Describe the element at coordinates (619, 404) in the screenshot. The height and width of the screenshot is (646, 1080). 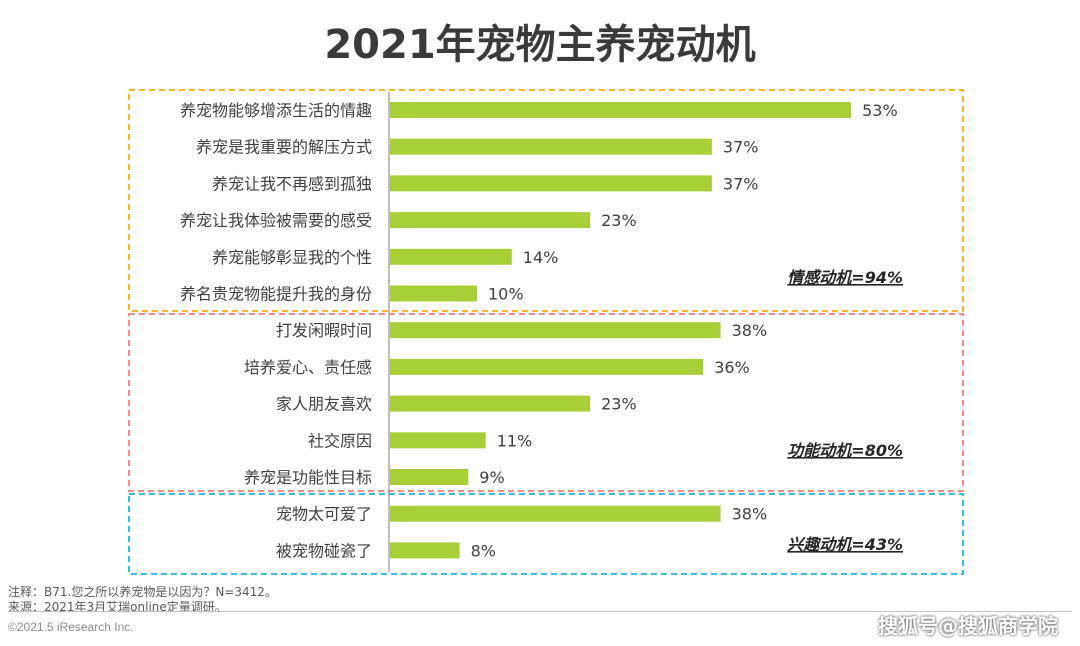
I see `value-label-8: 23%` at that location.